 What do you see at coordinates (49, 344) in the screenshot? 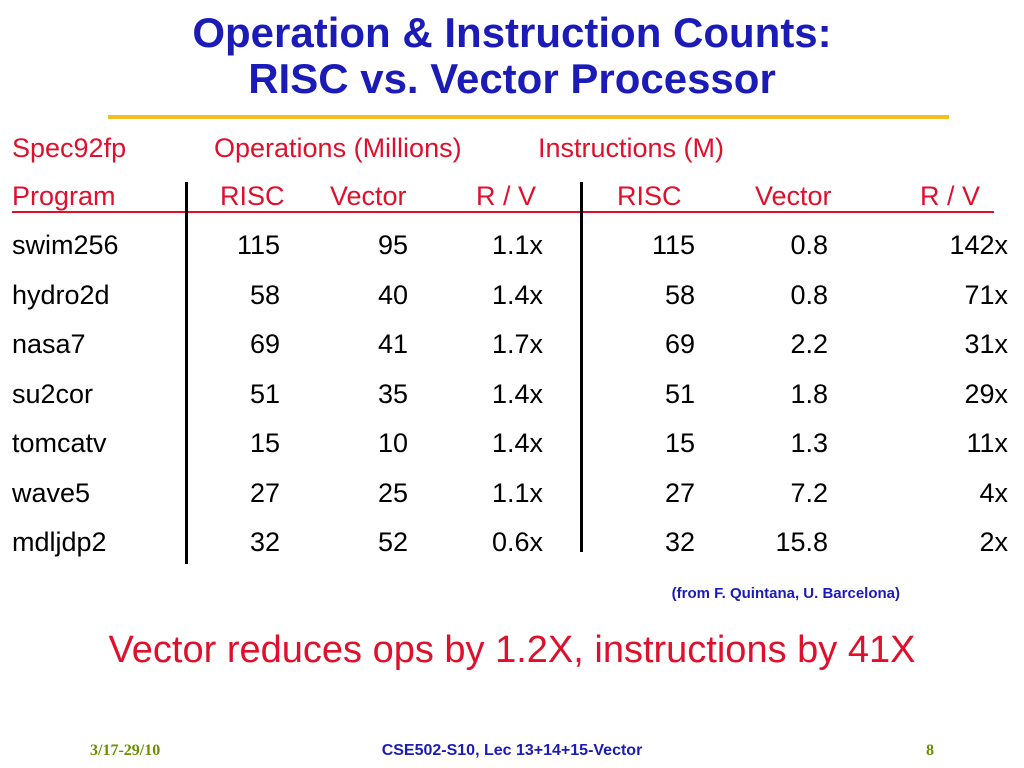
I see `program-name: nasa7` at bounding box center [49, 344].